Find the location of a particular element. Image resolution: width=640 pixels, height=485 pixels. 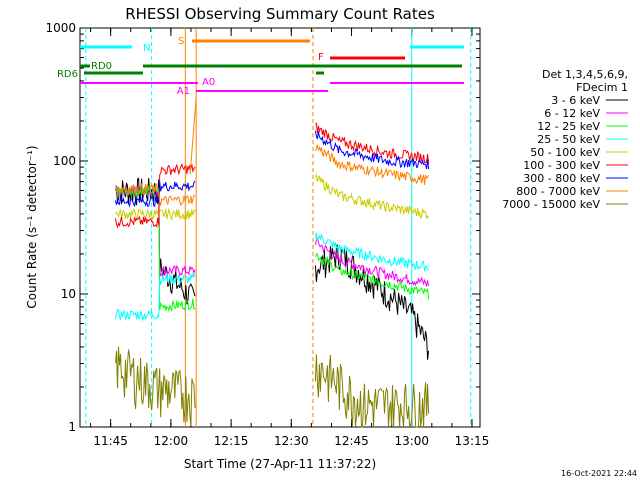

flag-label: A0 is located at coordinates (208, 82).